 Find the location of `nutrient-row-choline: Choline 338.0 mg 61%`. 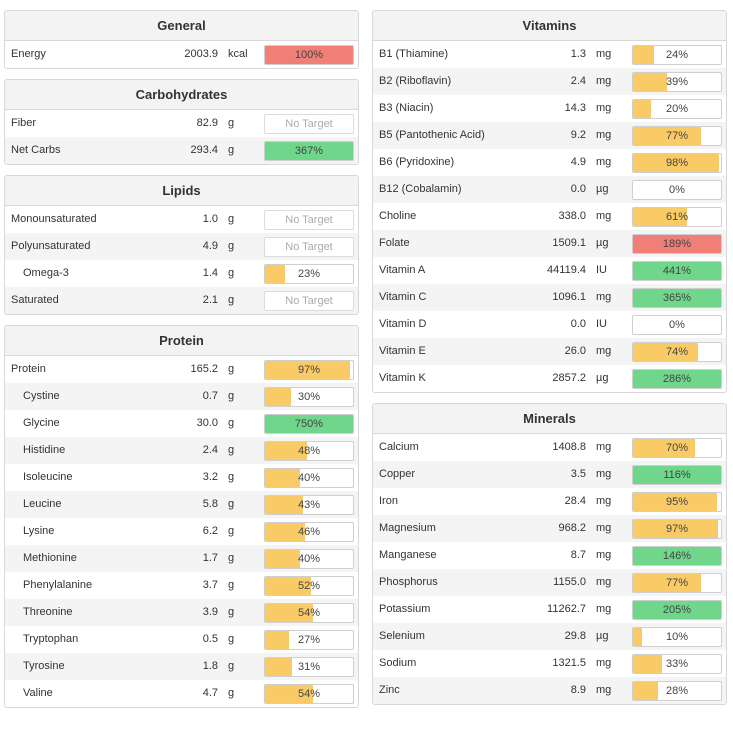

nutrient-row-choline: Choline 338.0 mg 61% is located at coordinates (549, 216).